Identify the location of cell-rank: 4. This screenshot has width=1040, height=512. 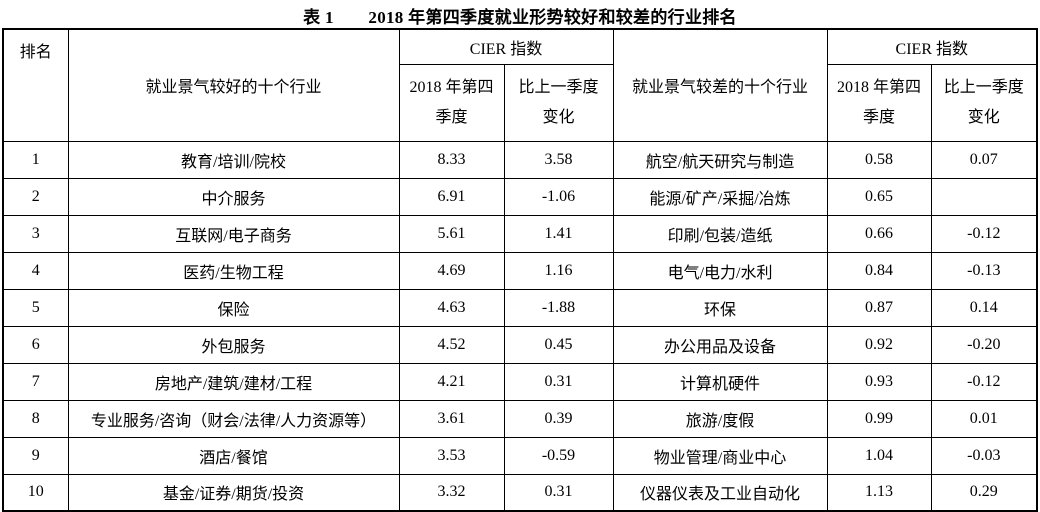
(35, 270).